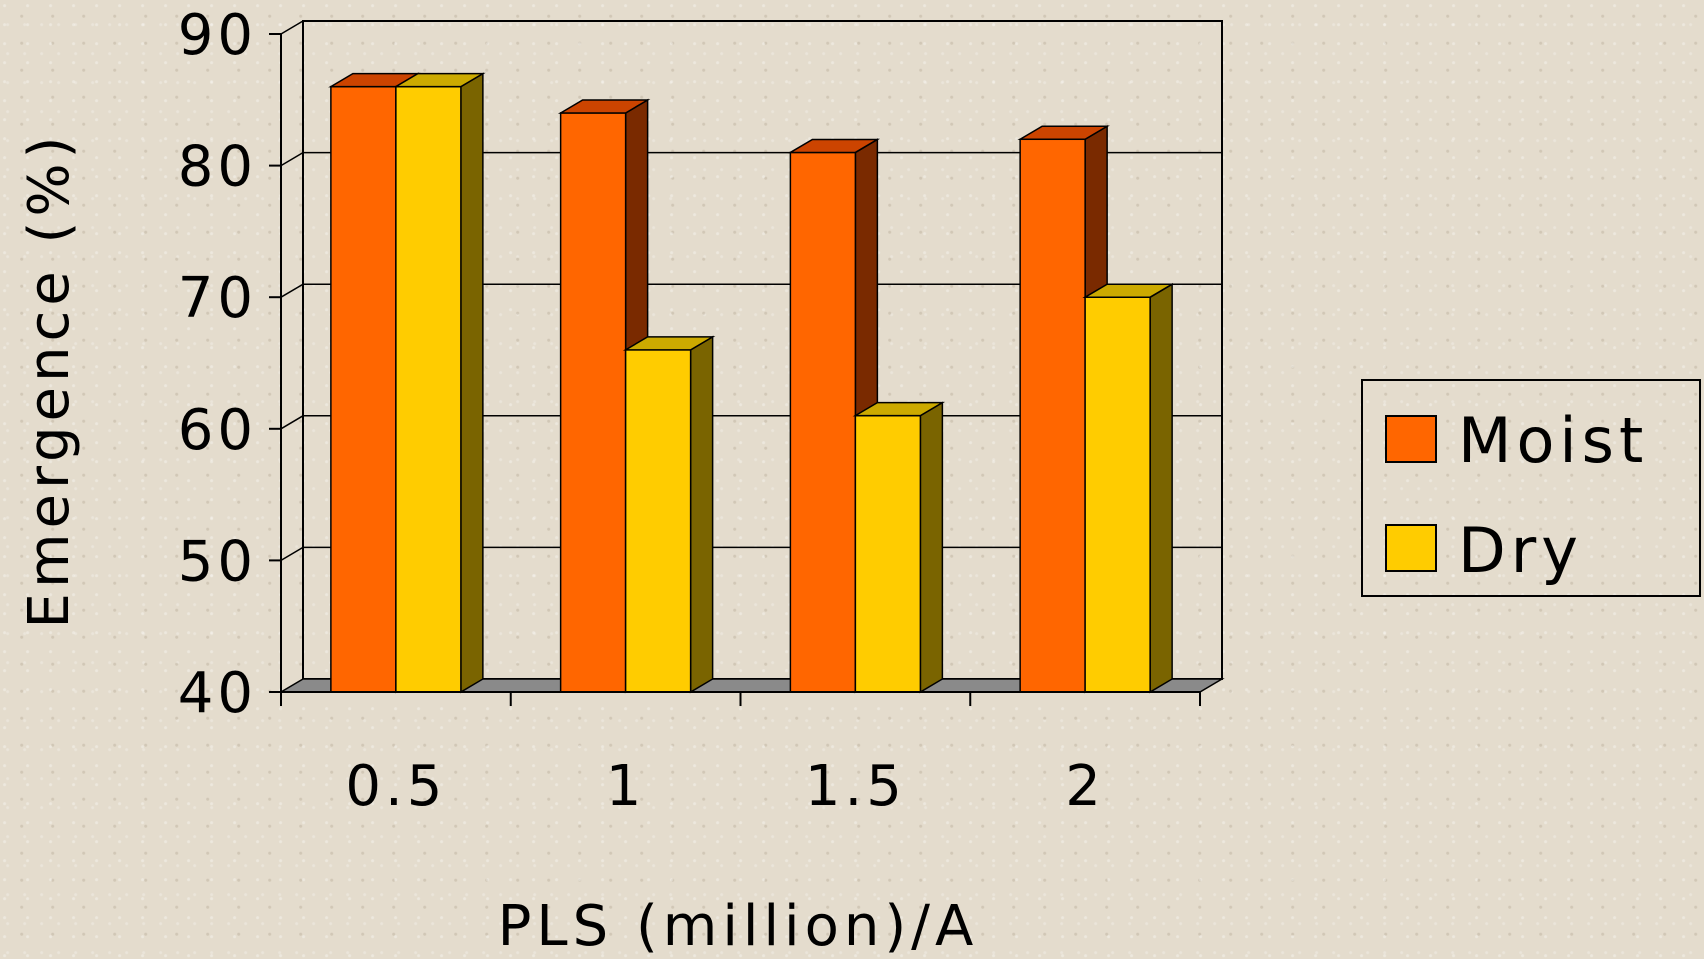  What do you see at coordinates (751, 27) in the screenshot?
I see `gridline` at bounding box center [751, 27].